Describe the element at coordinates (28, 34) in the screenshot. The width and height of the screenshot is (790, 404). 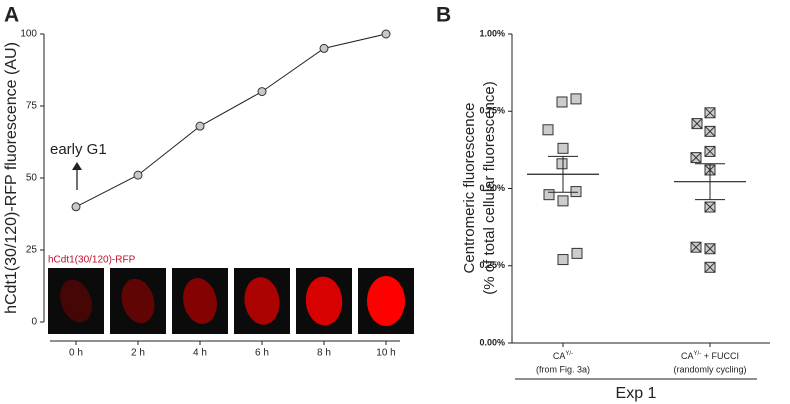
I see `y-tick-label: 100` at that location.